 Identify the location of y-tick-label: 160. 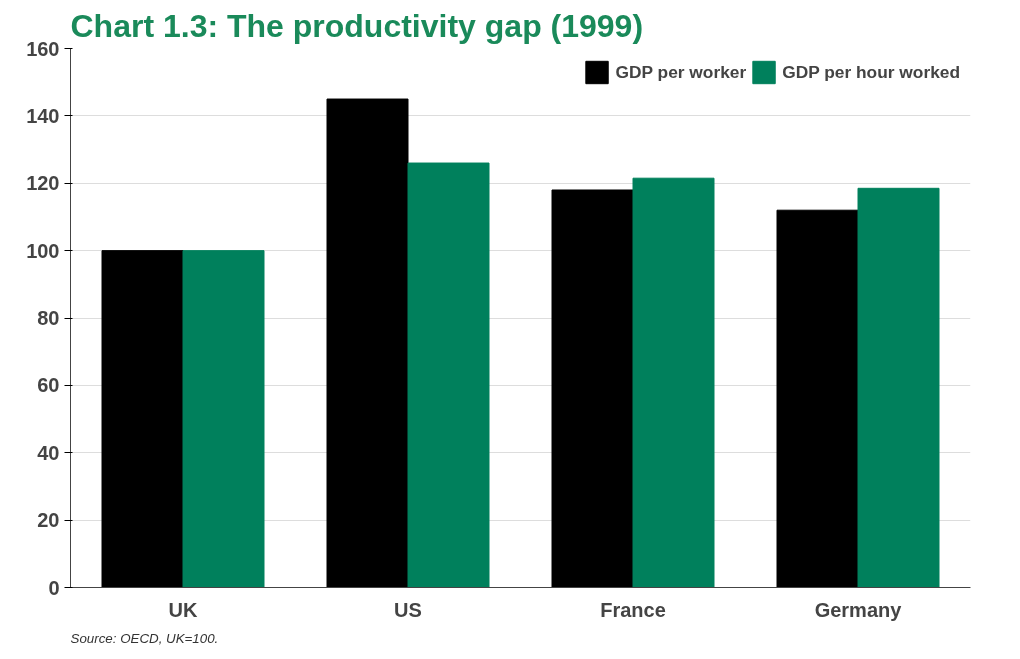
(43, 48).